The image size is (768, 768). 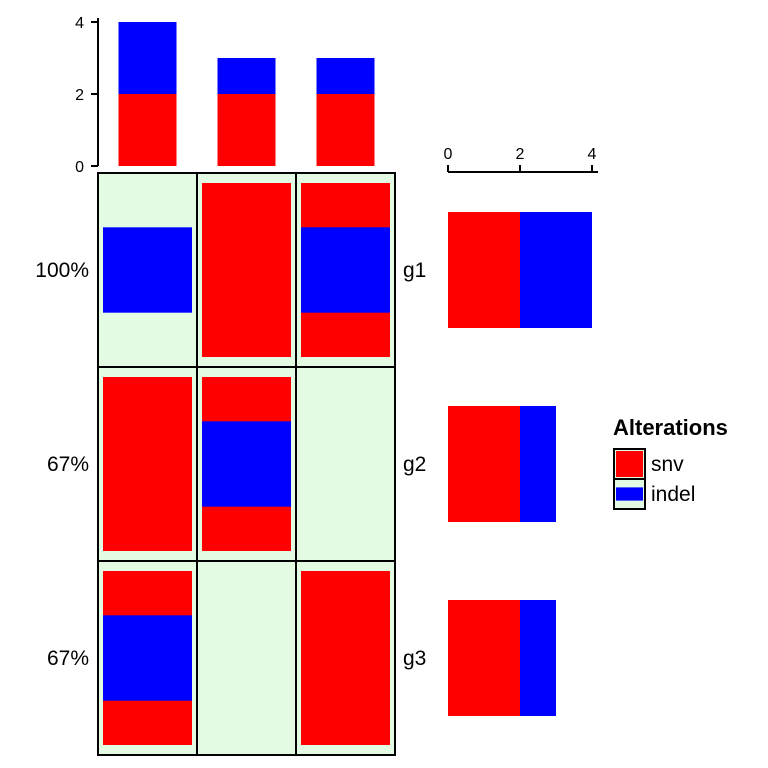 I want to click on right-axis-tick-label: 2, so click(x=520, y=154).